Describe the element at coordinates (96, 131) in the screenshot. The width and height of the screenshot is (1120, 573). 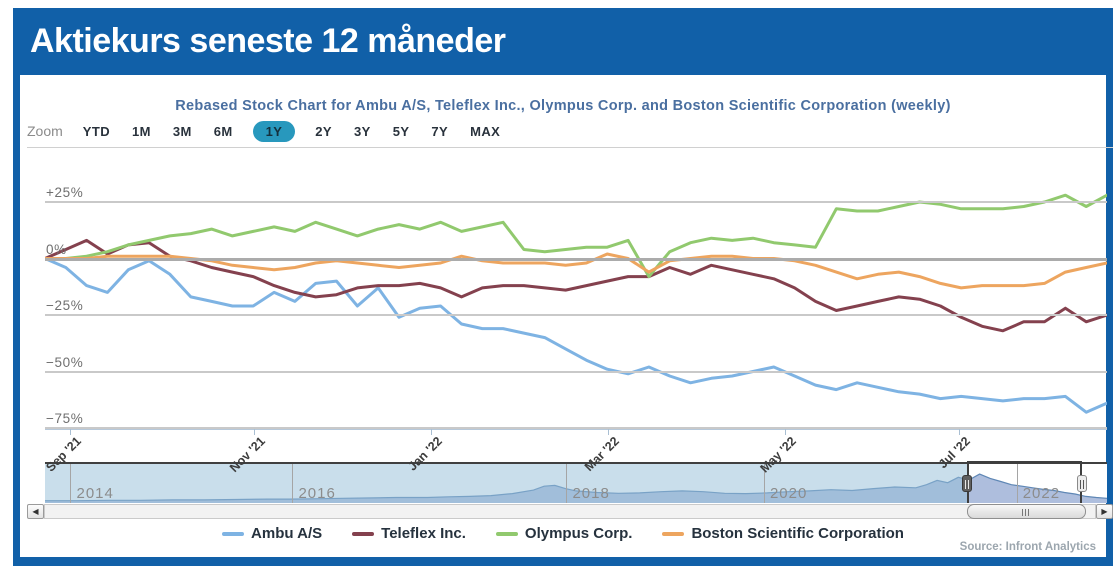
I see `zoom-button-ytd: YTD` at that location.